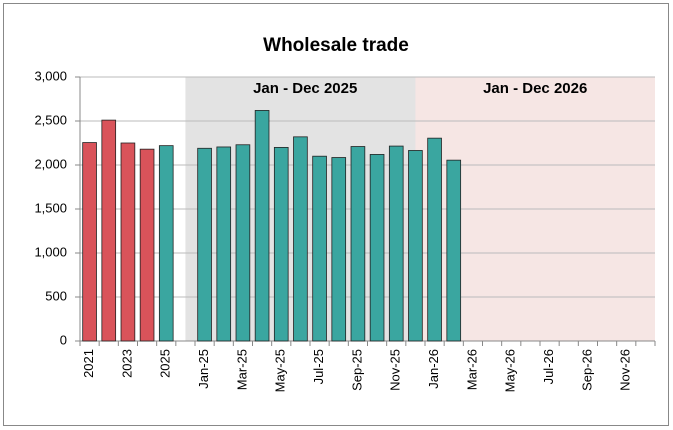 Image resolution: width=673 pixels, height=430 pixels. Describe the element at coordinates (356, 370) in the screenshot. I see `x-tick-label: Sep-25` at that location.